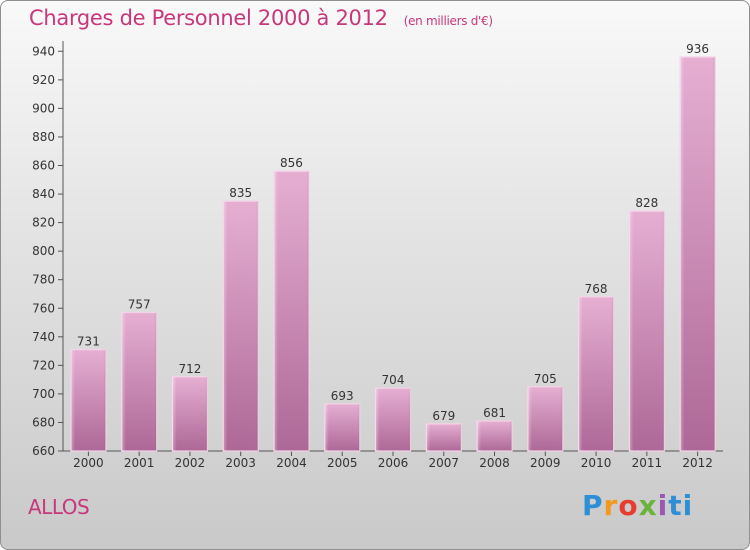 This screenshot has width=750, height=550. I want to click on value-label-2009: 705, so click(545, 379).